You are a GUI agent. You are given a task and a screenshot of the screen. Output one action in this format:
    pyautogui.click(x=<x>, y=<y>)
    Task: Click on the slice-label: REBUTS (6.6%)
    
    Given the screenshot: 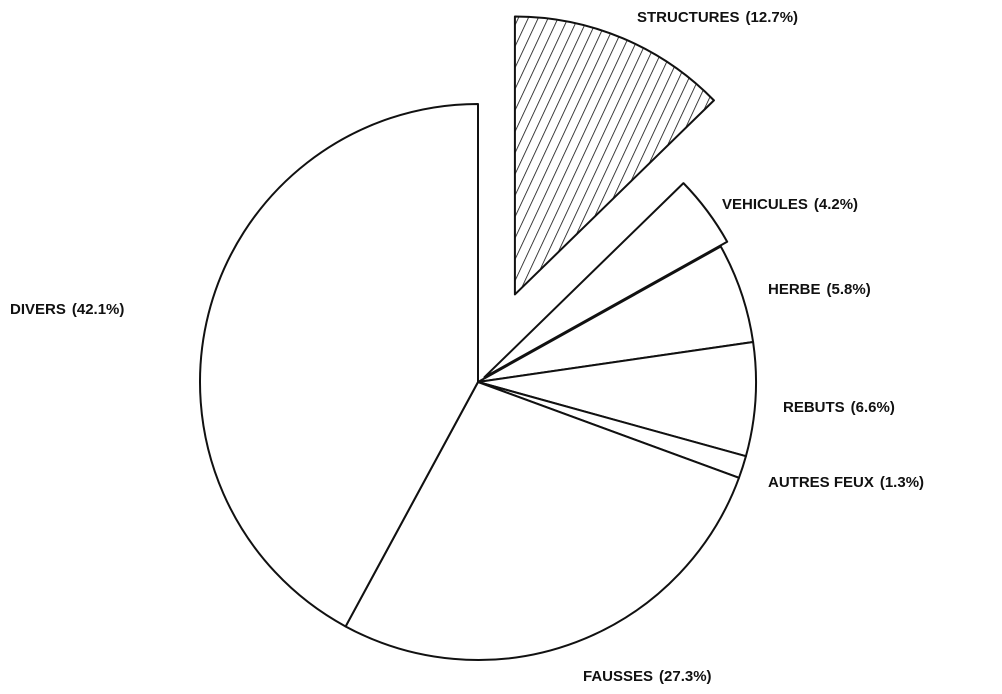 What is the action you would take?
    pyautogui.click(x=839, y=407)
    